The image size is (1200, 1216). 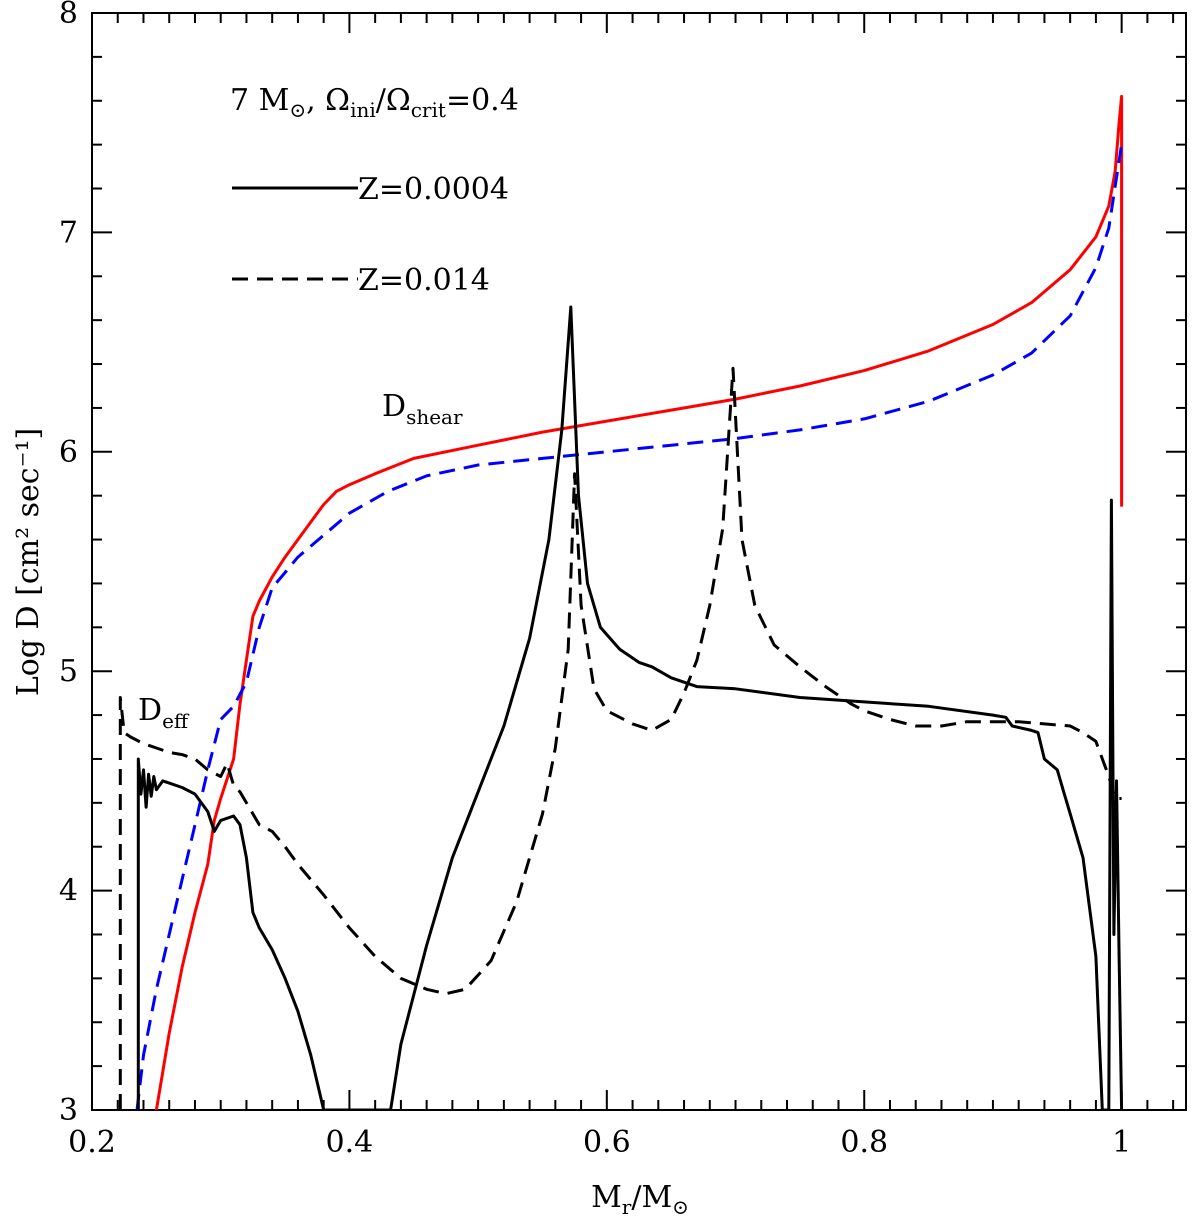 I want to click on y-tick-label: 3, so click(x=68, y=1110).